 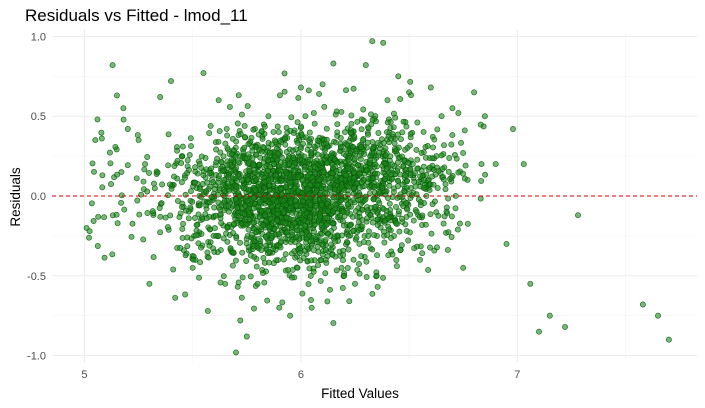 What do you see at coordinates (300, 375) in the screenshot?
I see `x-axis-ticks: 5 6 7` at bounding box center [300, 375].